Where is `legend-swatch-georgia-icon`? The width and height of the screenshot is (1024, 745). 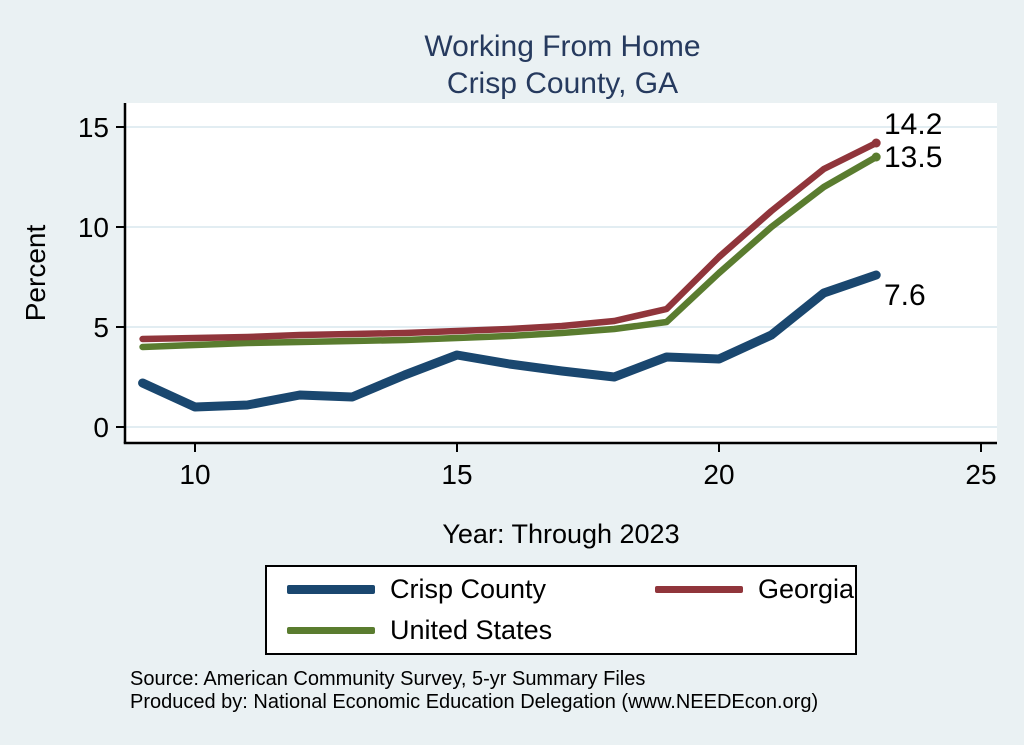 legend-swatch-georgia-icon is located at coordinates (699, 589).